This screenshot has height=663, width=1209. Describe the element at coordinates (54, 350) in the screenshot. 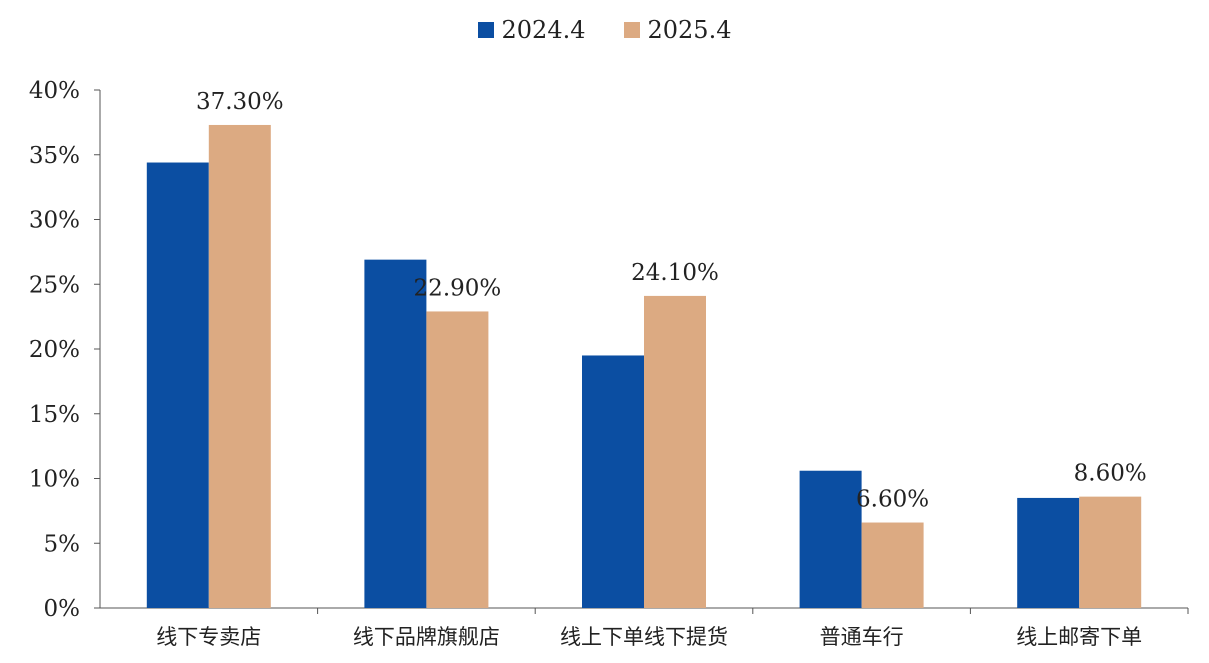

I see `y-tick-label: 20%` at that location.